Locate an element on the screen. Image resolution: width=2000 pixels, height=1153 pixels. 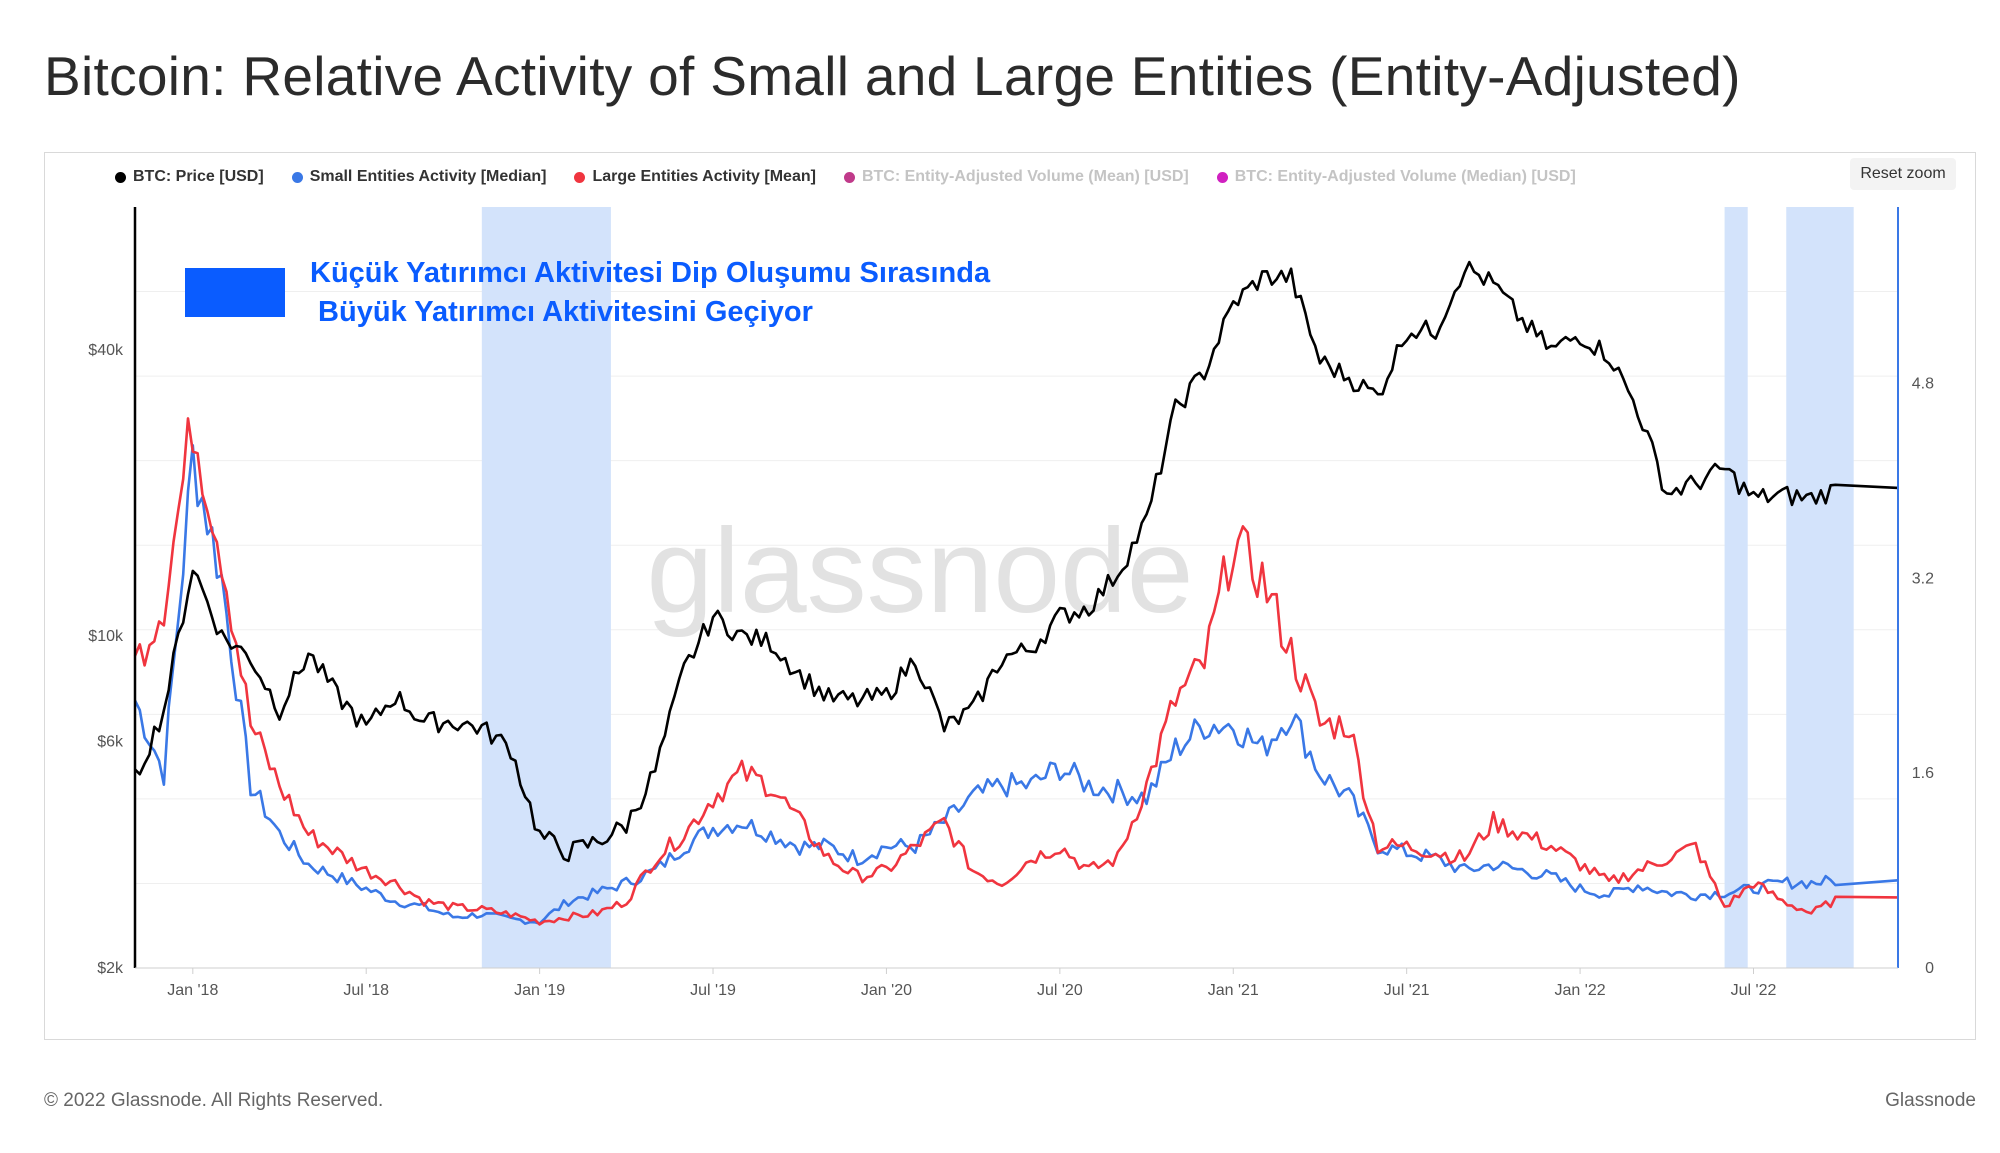
legend-label: Large Entities Activity [Mean] is located at coordinates (704, 176).